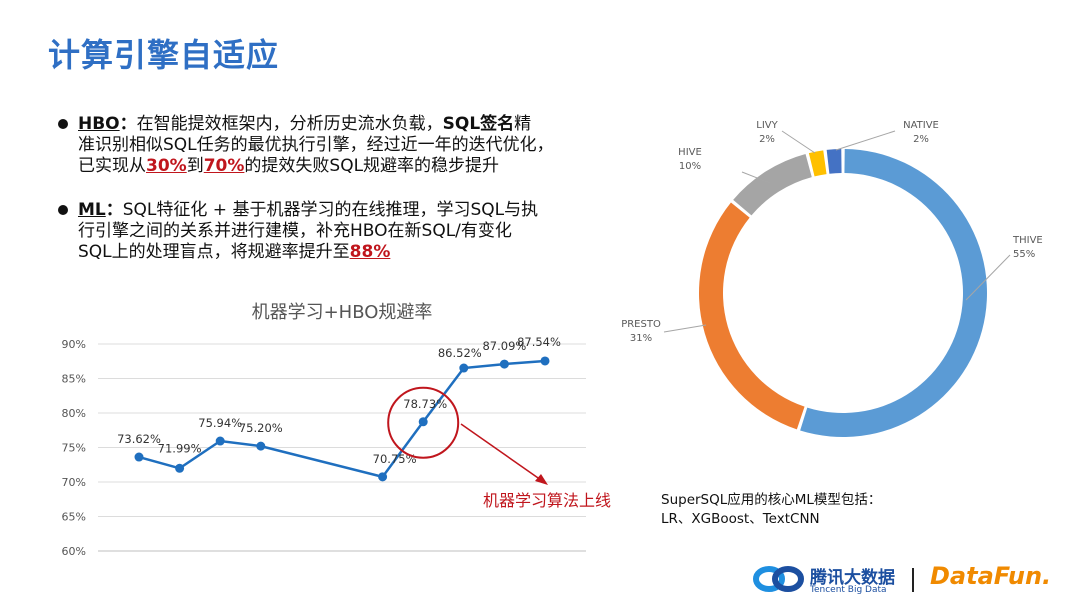 The image size is (1080, 608). I want to click on slice-name-label: HIVE, so click(690, 152).